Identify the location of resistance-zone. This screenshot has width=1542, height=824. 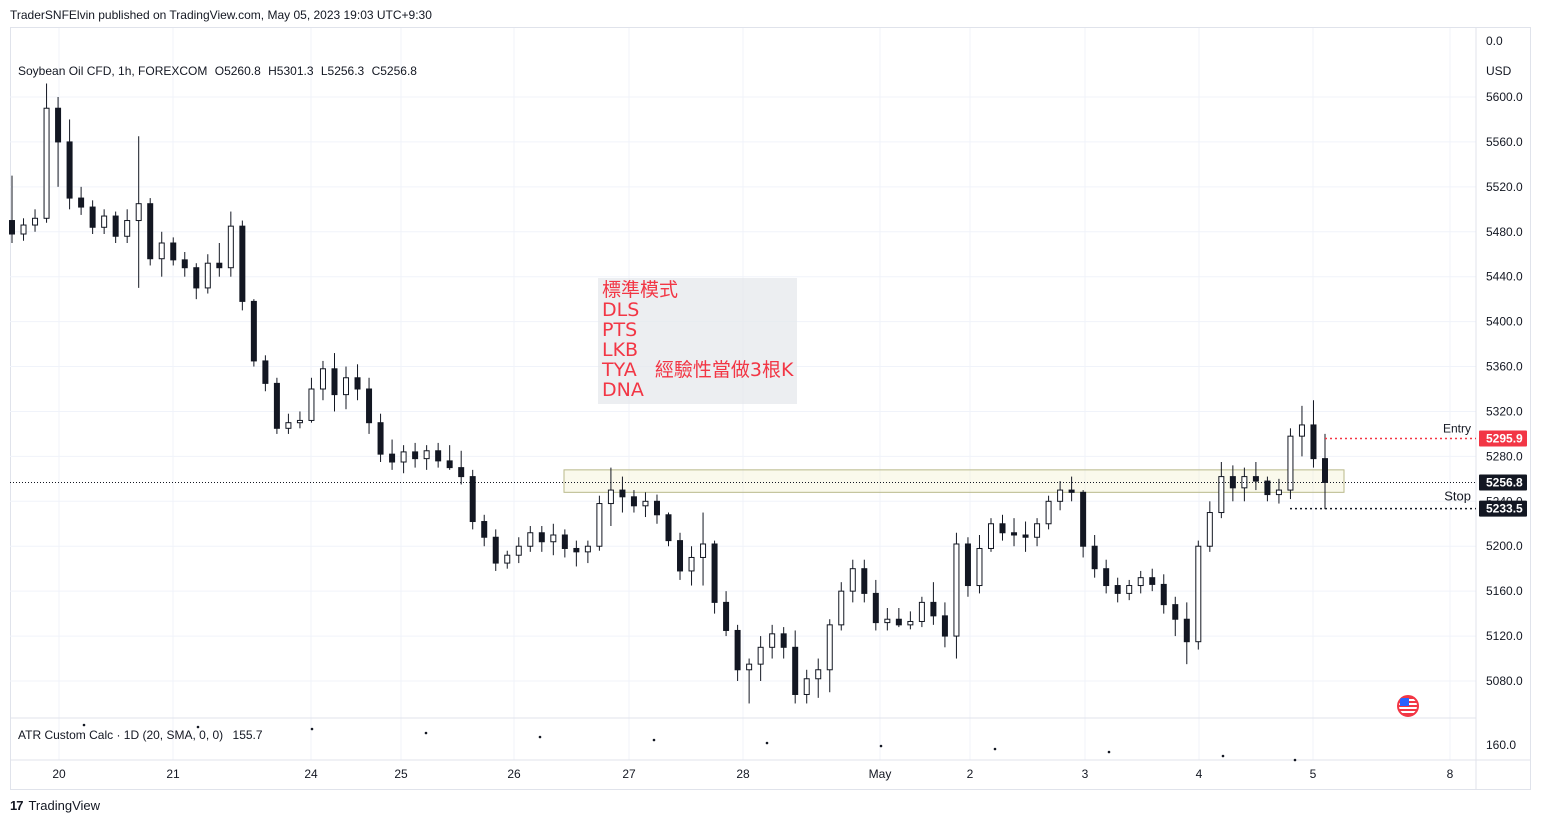
(954, 481).